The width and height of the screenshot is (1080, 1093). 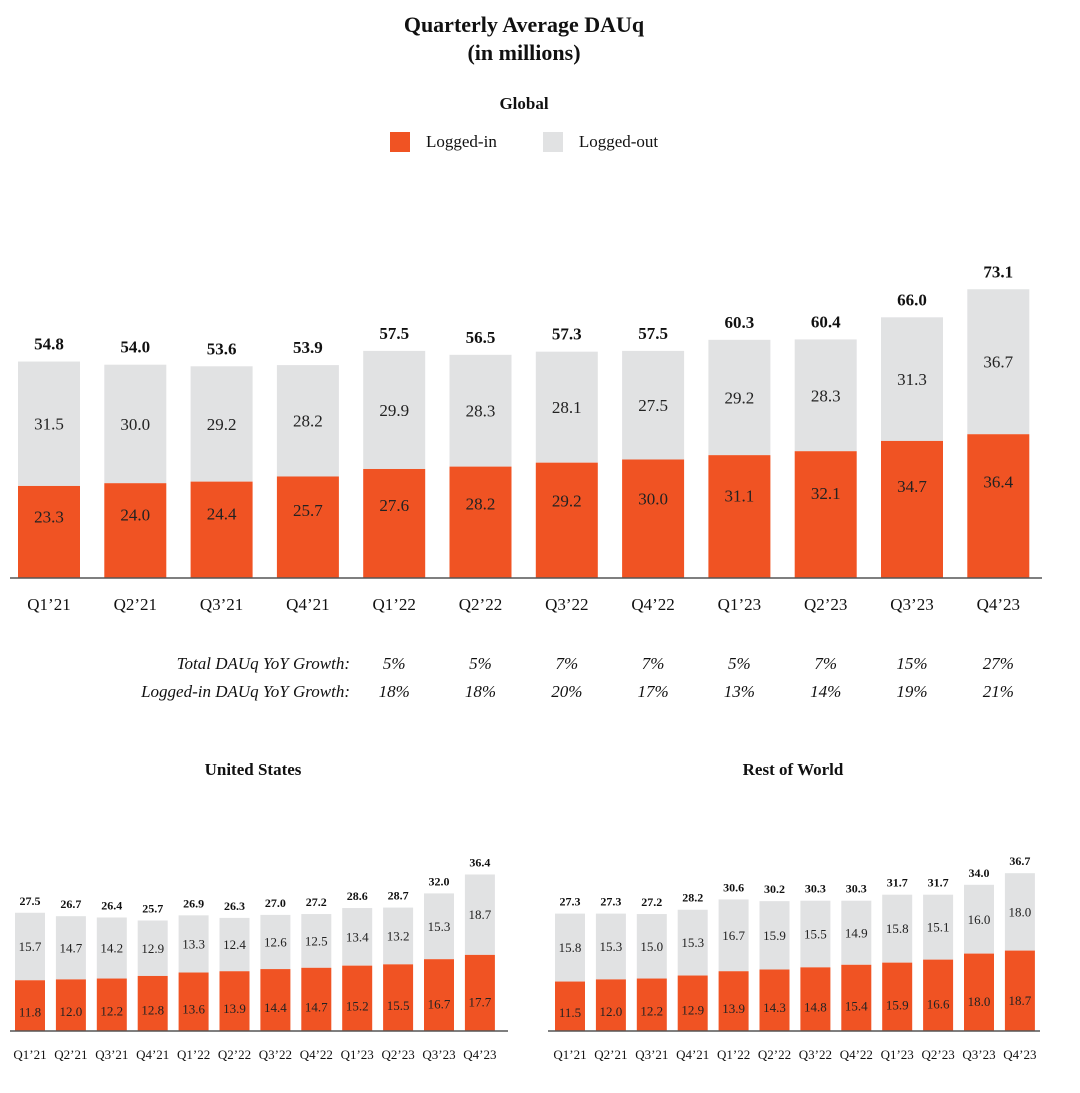 What do you see at coordinates (911, 604) in the screenshot?
I see `global-category-label: Q3’23` at bounding box center [911, 604].